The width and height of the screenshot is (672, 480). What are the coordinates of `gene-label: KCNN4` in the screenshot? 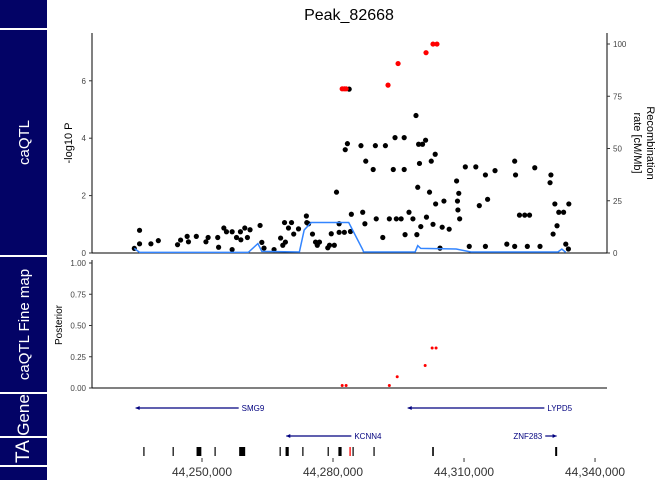 It's located at (368, 436).